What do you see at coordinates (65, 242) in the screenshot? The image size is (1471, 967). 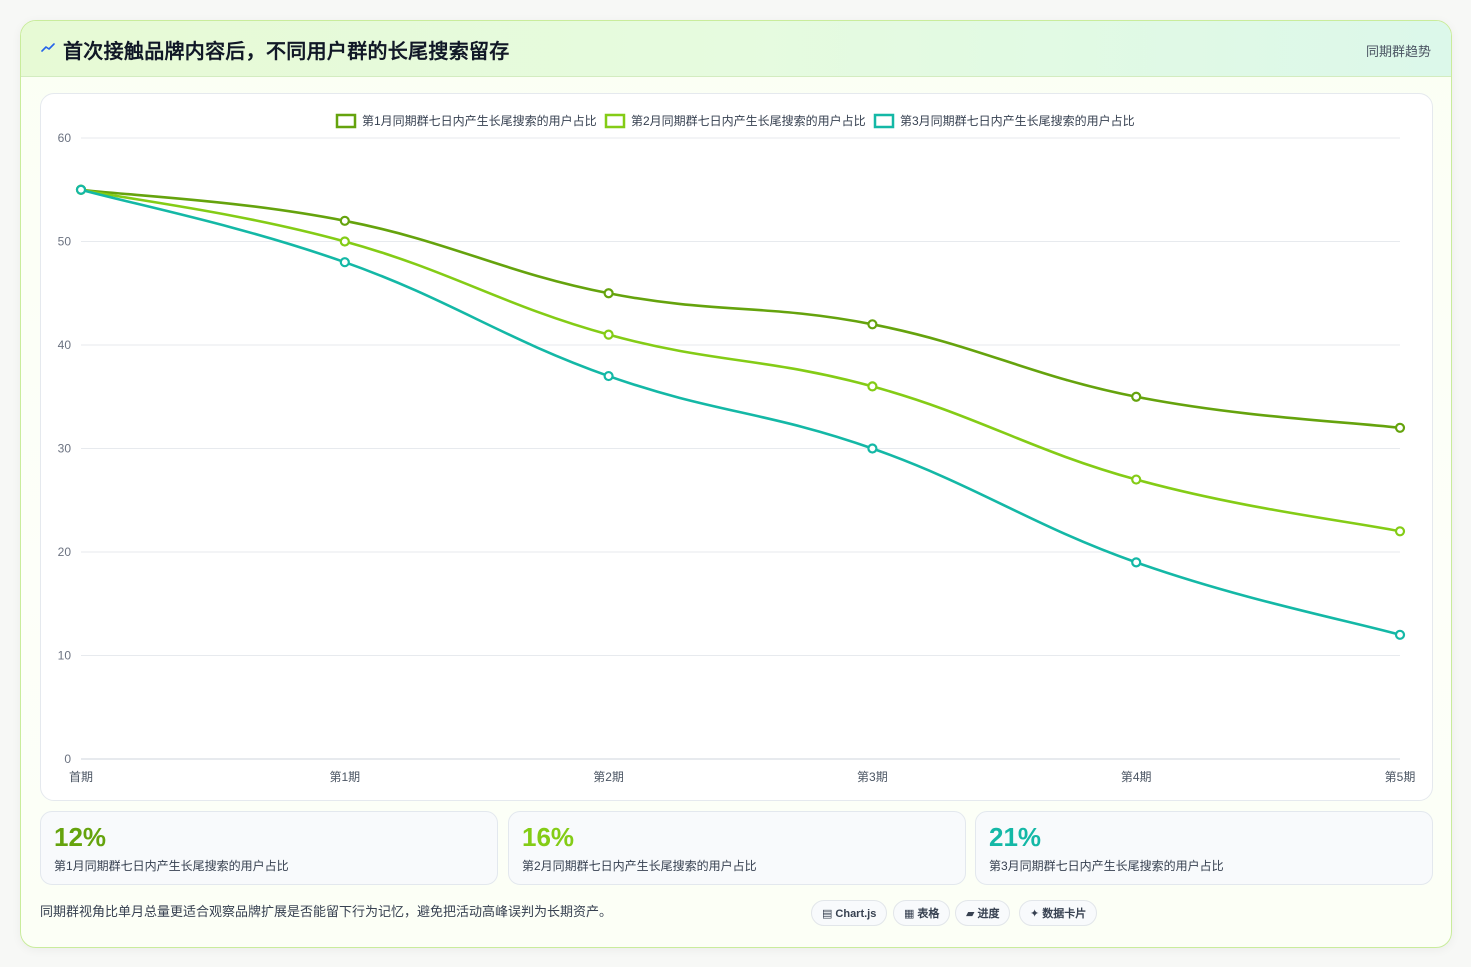 I see `y-tick-label: 50` at bounding box center [65, 242].